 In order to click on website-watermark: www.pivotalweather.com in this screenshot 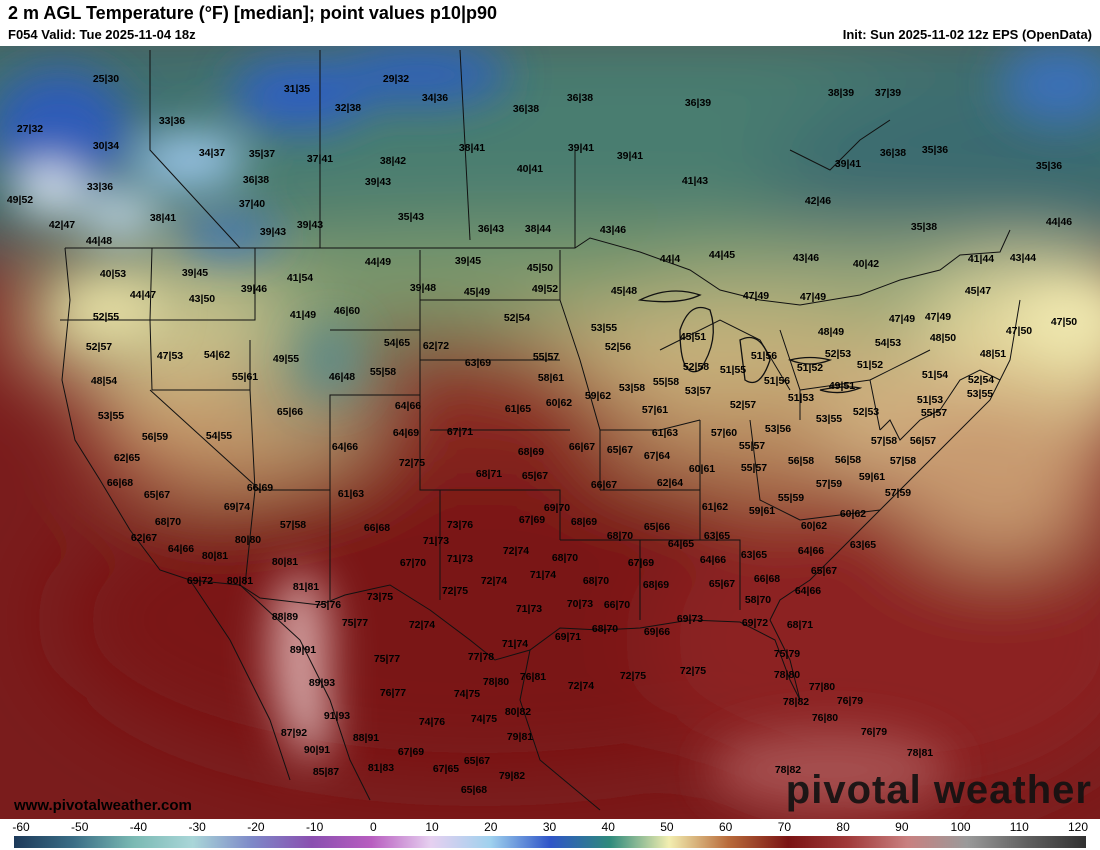, I will do `click(103, 805)`.